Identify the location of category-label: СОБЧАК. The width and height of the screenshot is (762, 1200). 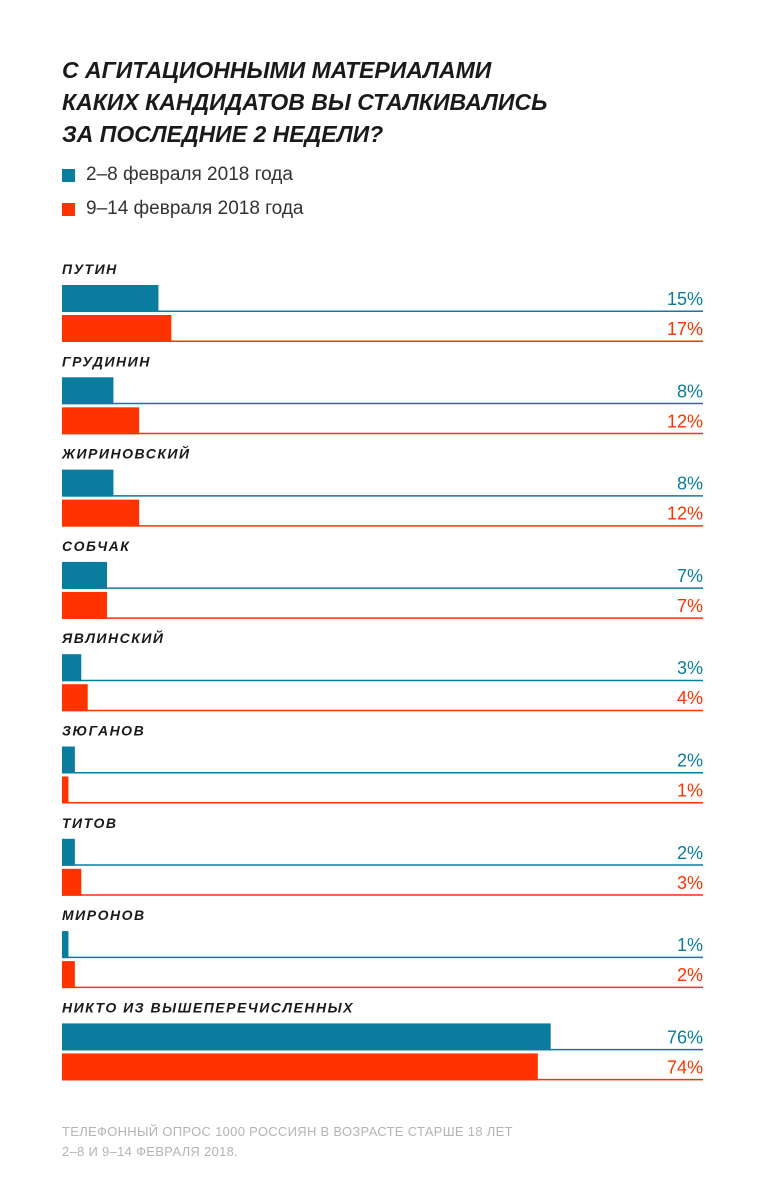
(96, 546).